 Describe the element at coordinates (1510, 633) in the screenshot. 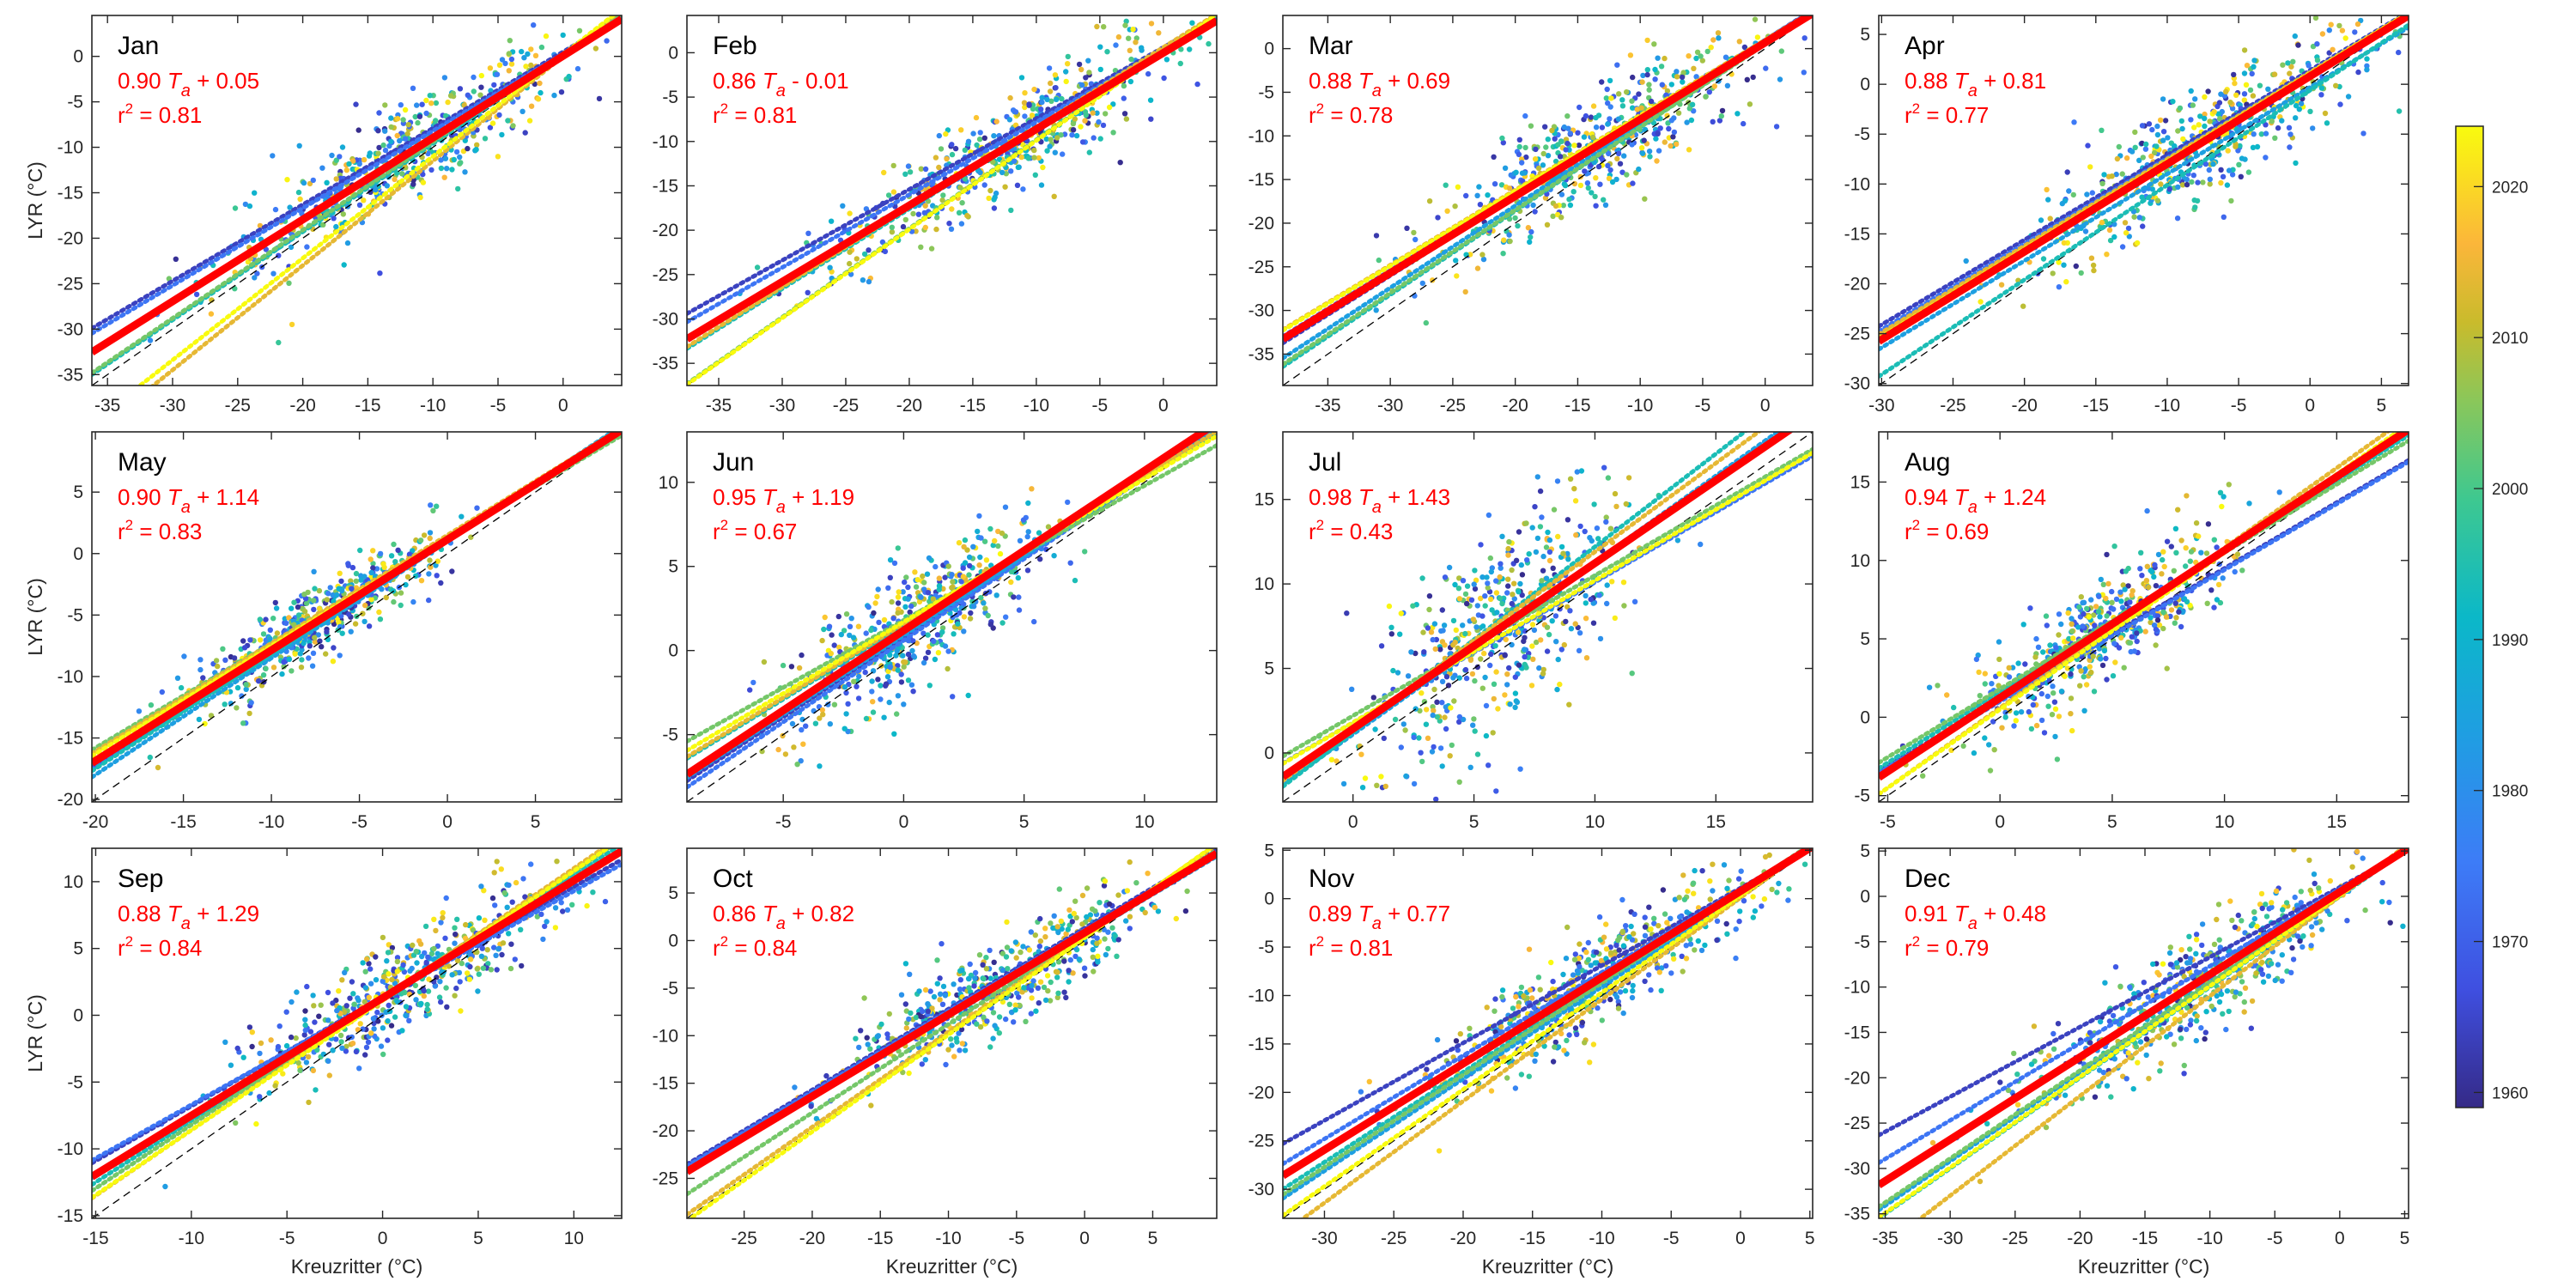

I see `scatter-points` at that location.